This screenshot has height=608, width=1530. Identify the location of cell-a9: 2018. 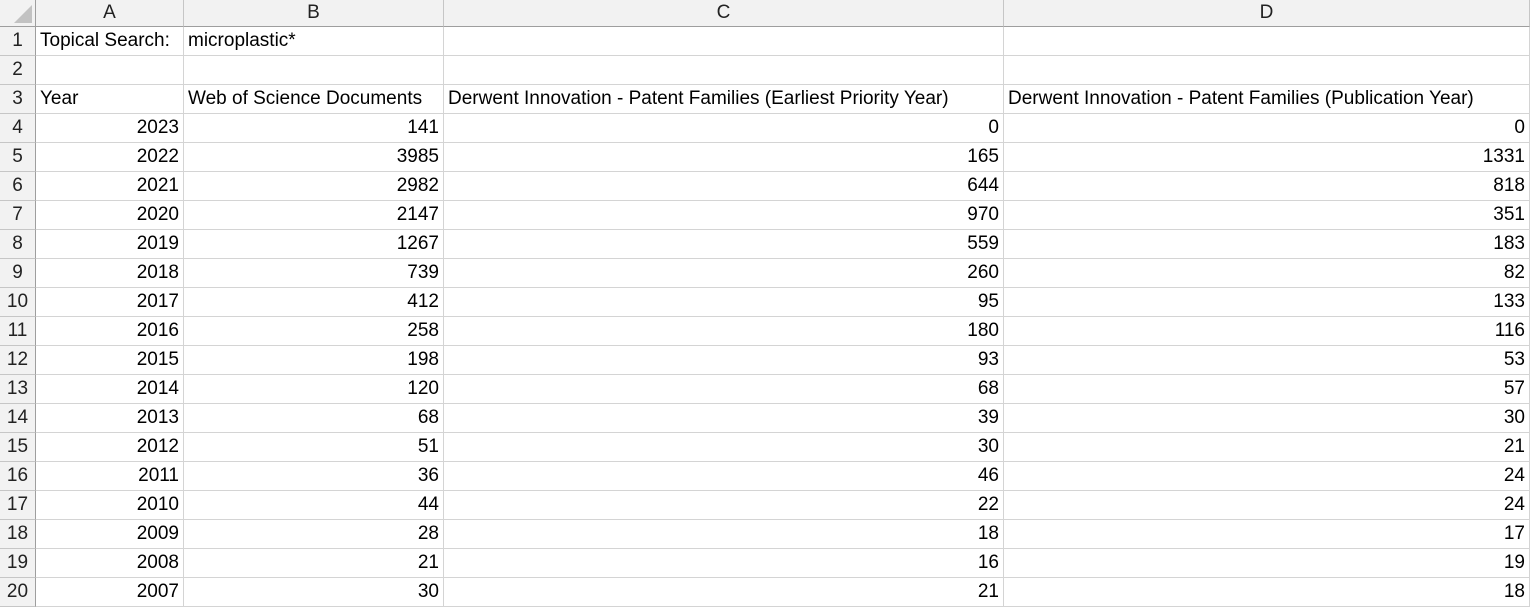
(110, 273).